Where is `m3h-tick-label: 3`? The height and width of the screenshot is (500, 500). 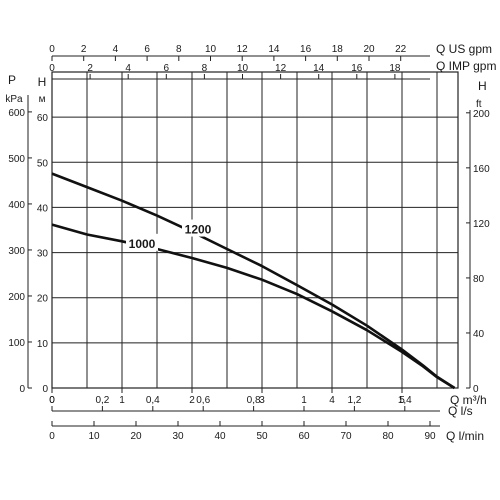
m3h-tick-label: 3 is located at coordinates (262, 400).